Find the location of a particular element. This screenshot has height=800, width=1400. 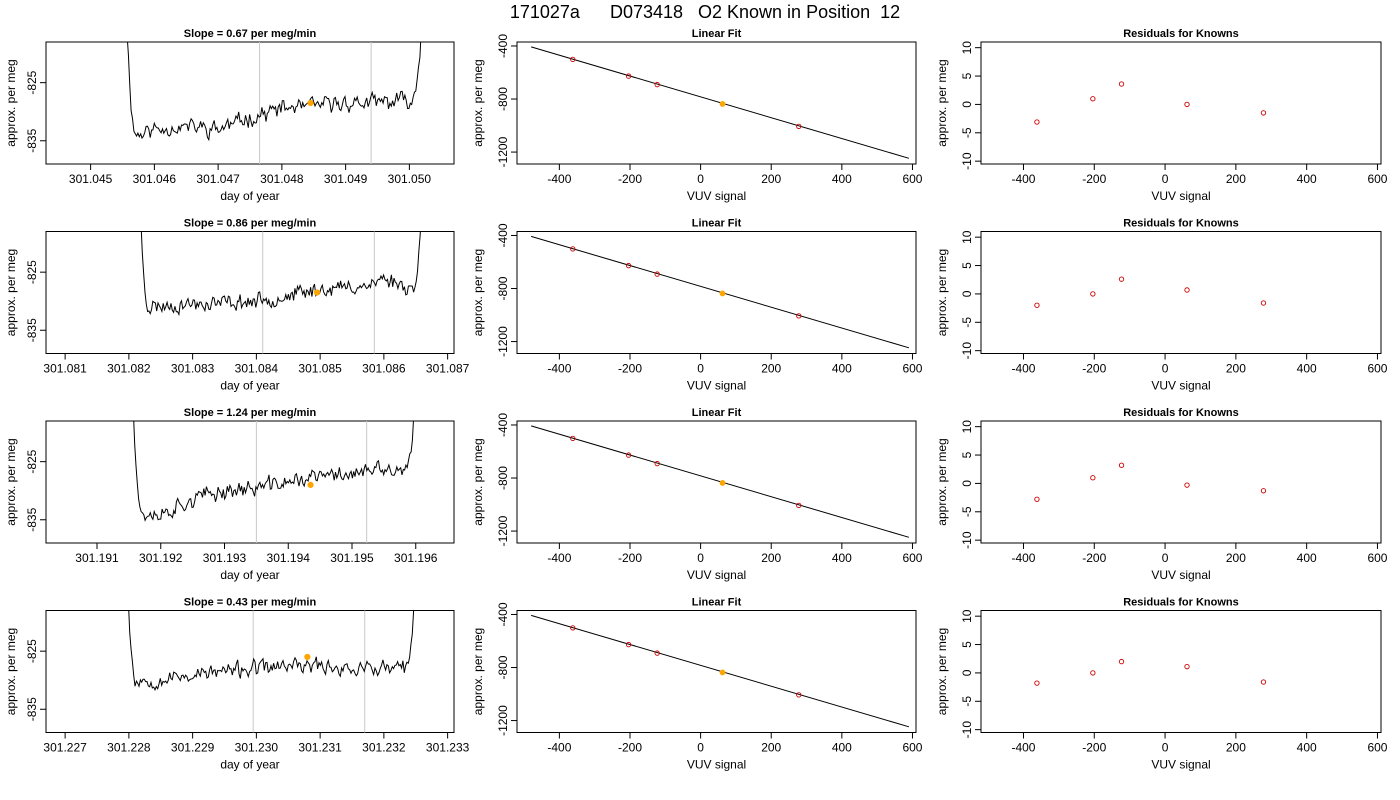

trace-title: Slope = 0.67 per meg/min is located at coordinates (250, 34).